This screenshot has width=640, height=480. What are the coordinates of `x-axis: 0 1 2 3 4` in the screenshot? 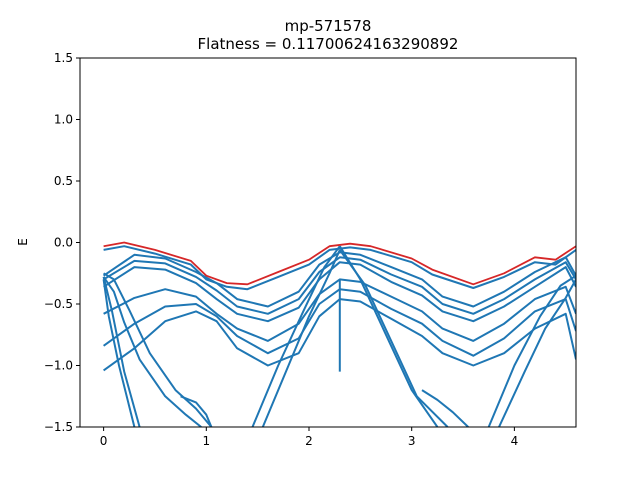 It's located at (309, 437).